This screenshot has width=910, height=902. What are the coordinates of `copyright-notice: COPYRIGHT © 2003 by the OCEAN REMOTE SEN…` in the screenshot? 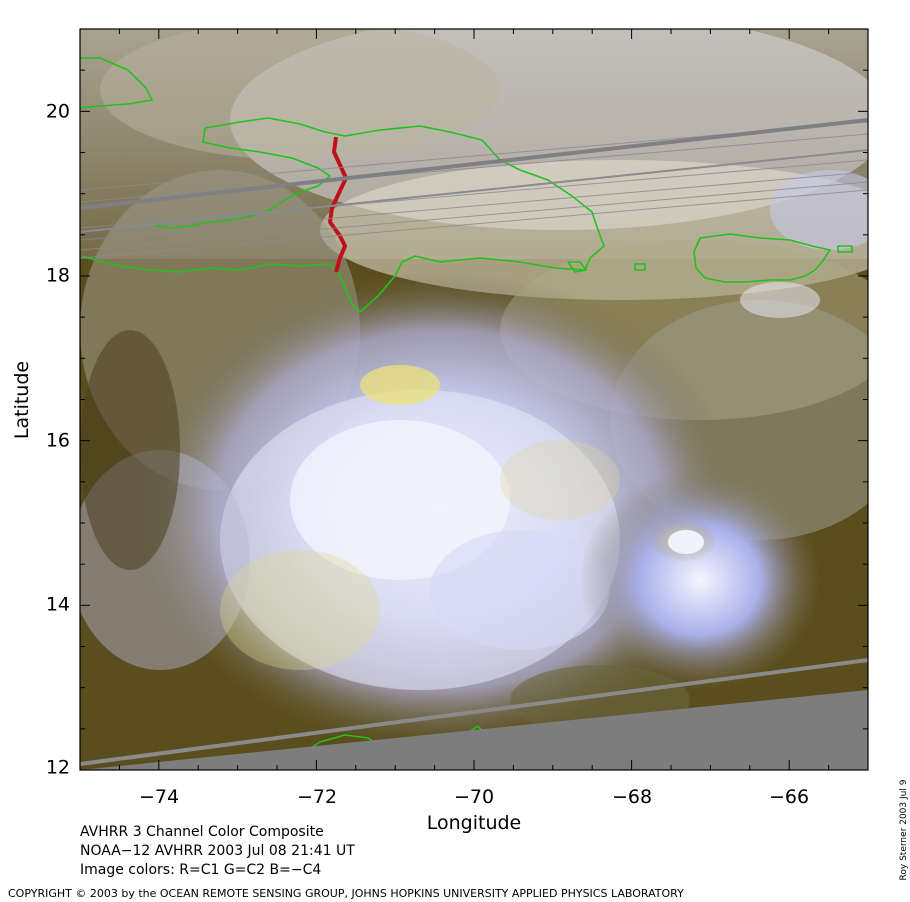 It's located at (346, 893).